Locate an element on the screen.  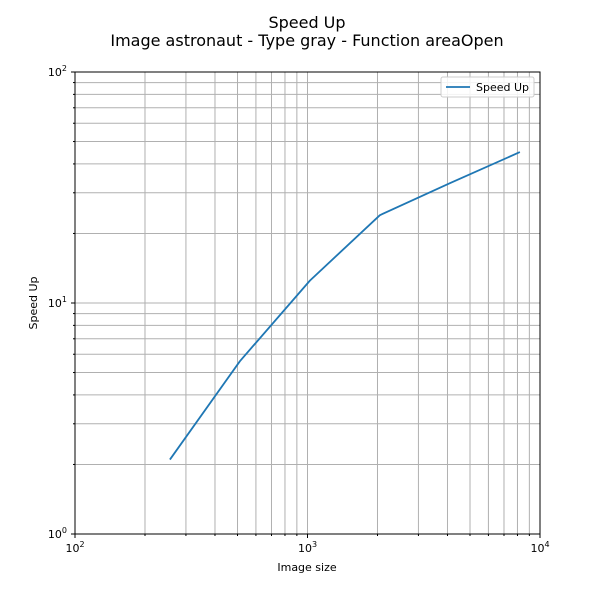
legend: Speed Up is located at coordinates (487, 87).